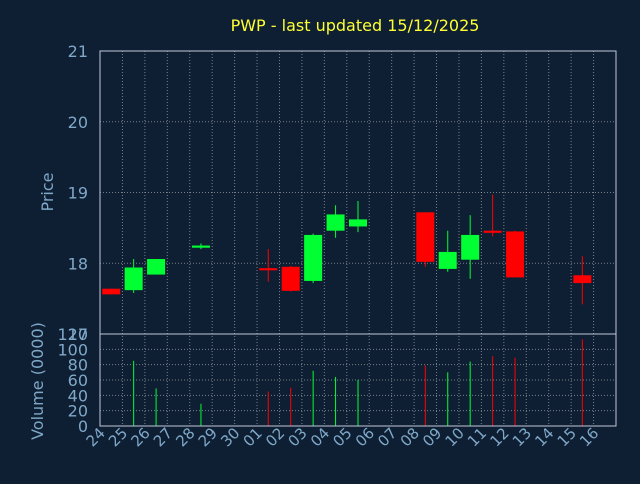 This screenshot has width=640, height=484. I want to click on volume-tick-label: 120, so click(72, 334).